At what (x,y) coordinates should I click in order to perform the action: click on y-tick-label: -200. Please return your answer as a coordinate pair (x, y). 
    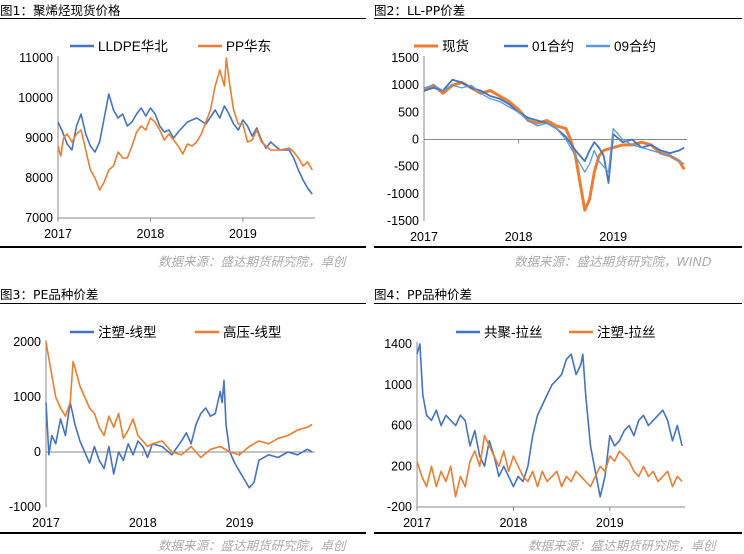
    Looking at the image, I should click on (399, 507).